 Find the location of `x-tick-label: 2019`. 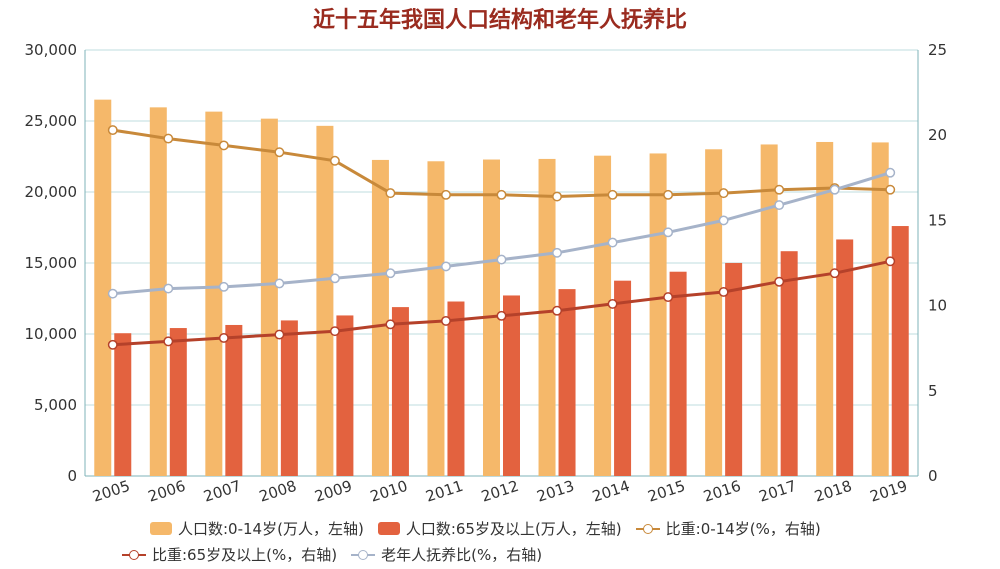

x-tick-label: 2019 is located at coordinates (889, 491).